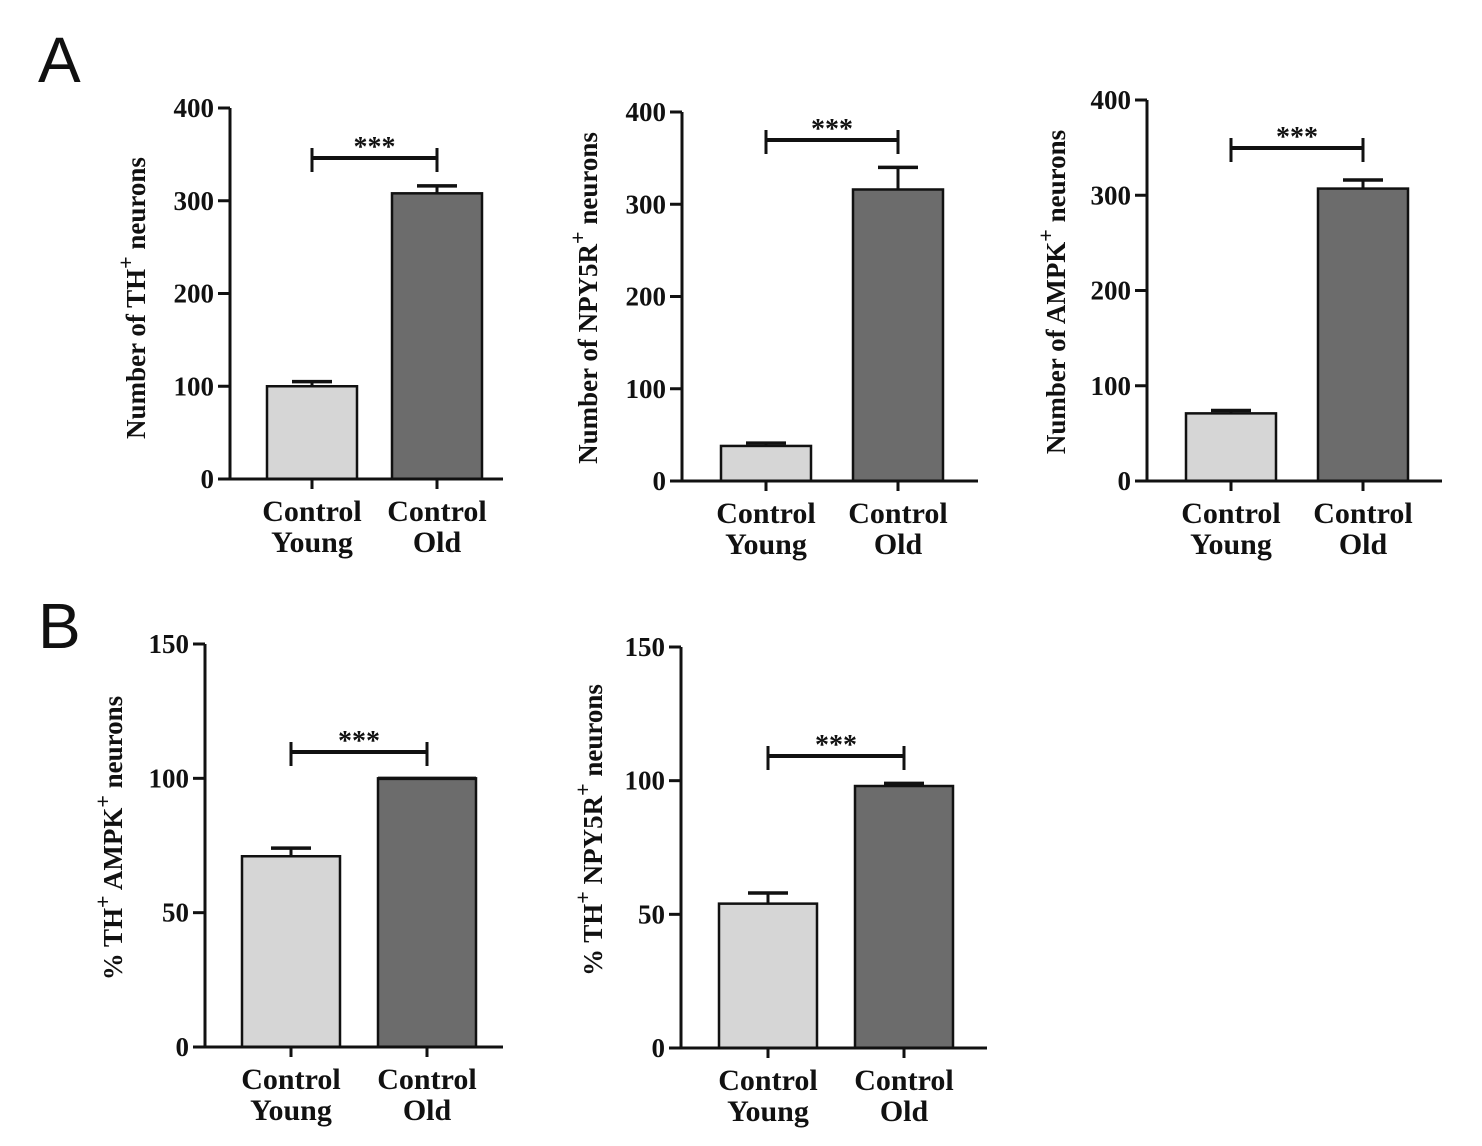 Image resolution: width=1482 pixels, height=1146 pixels. What do you see at coordinates (59, 626) in the screenshot?
I see `panel-letter-b: B` at bounding box center [59, 626].